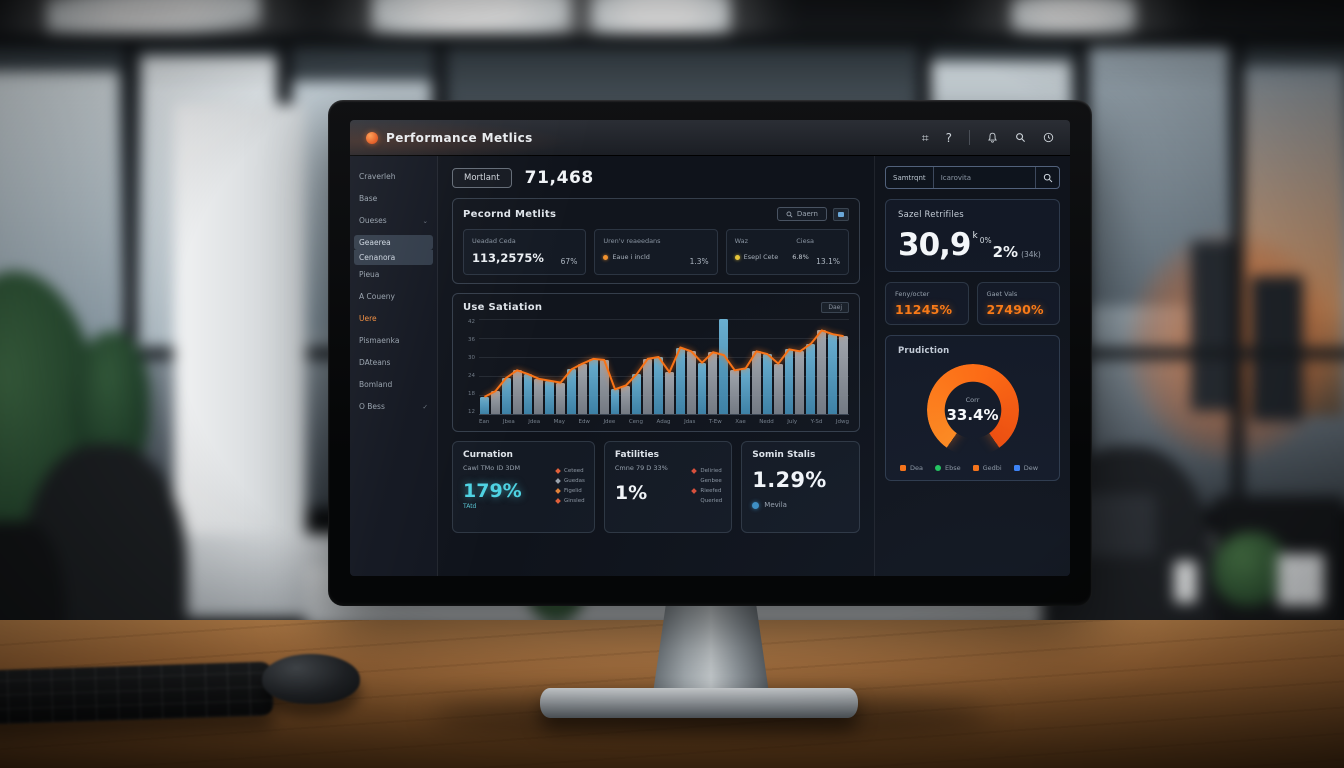 This screenshot has height=768, width=1344. Describe the element at coordinates (570, 501) in the screenshot. I see `legend-item: Ginsled` at that location.